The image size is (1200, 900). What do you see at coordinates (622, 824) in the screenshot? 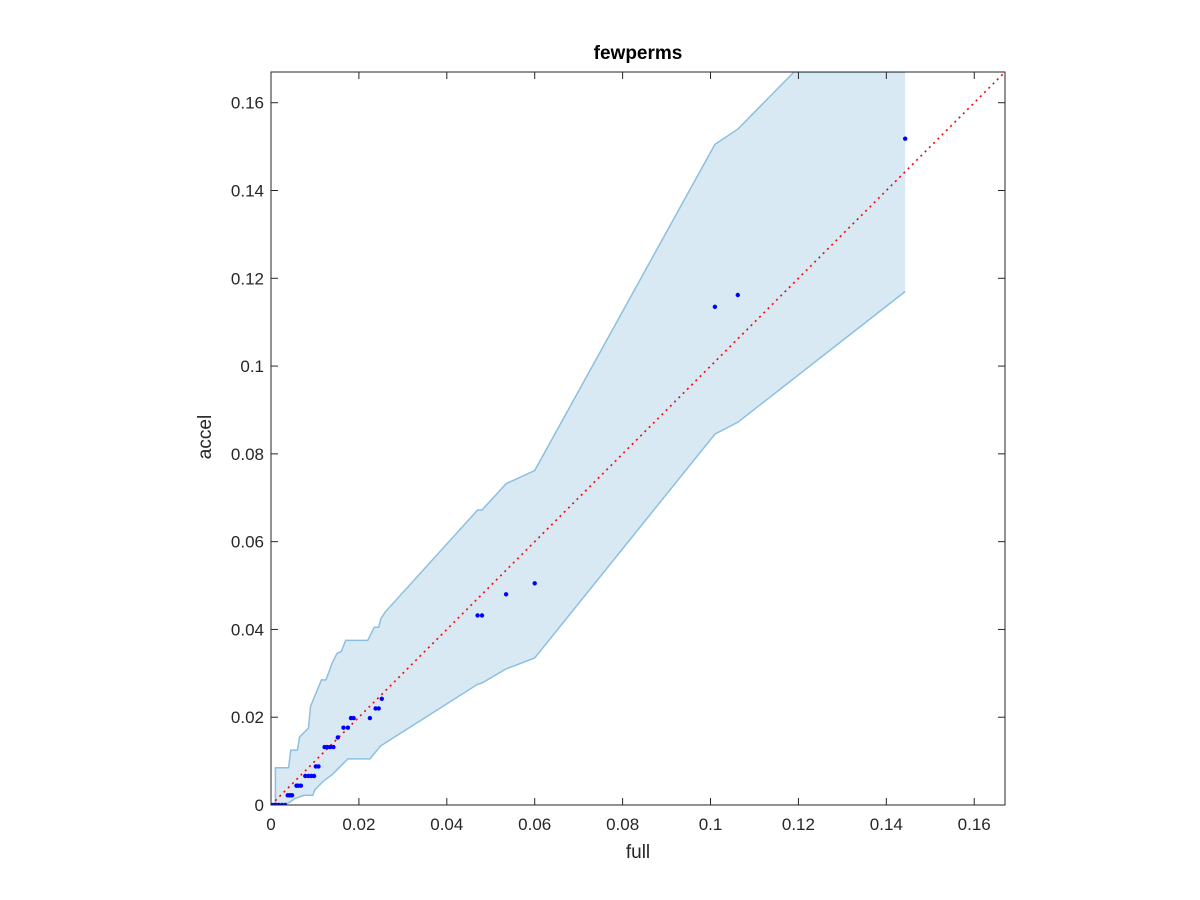
I see `x-tick-label: 0.08` at bounding box center [622, 824].